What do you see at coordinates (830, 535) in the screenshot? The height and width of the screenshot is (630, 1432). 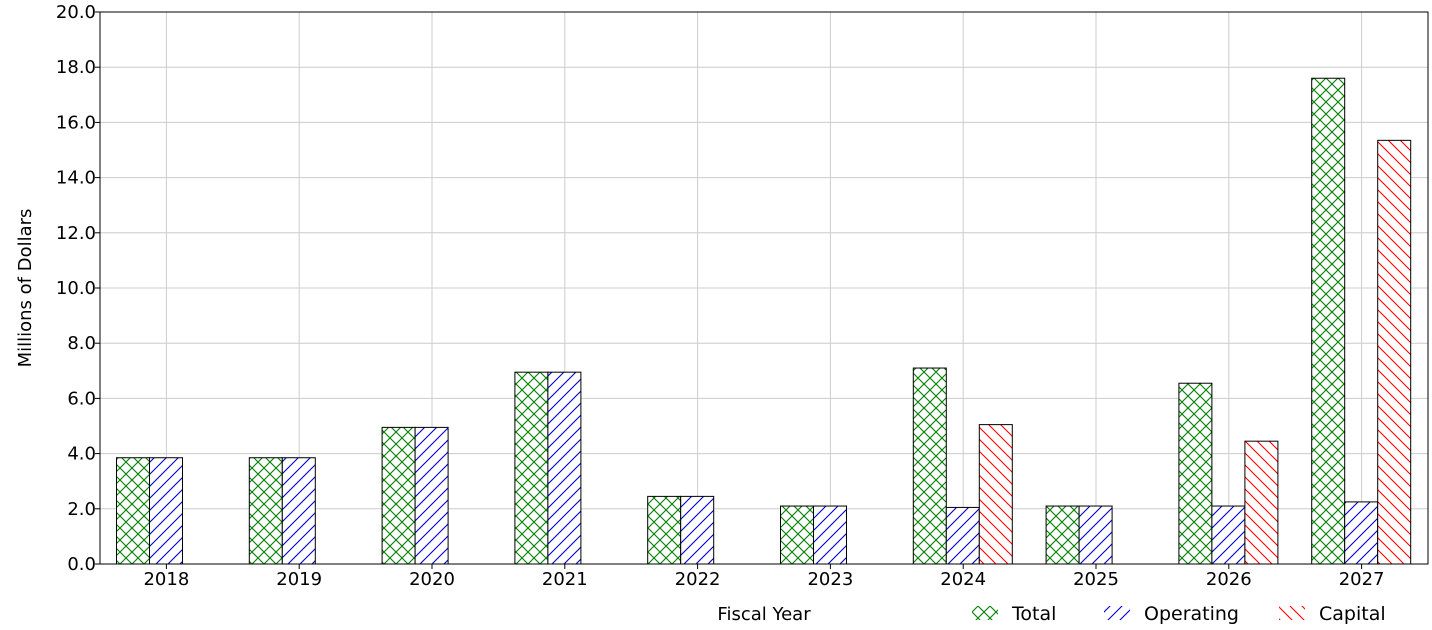 I see `bar-operating-2023` at bounding box center [830, 535].